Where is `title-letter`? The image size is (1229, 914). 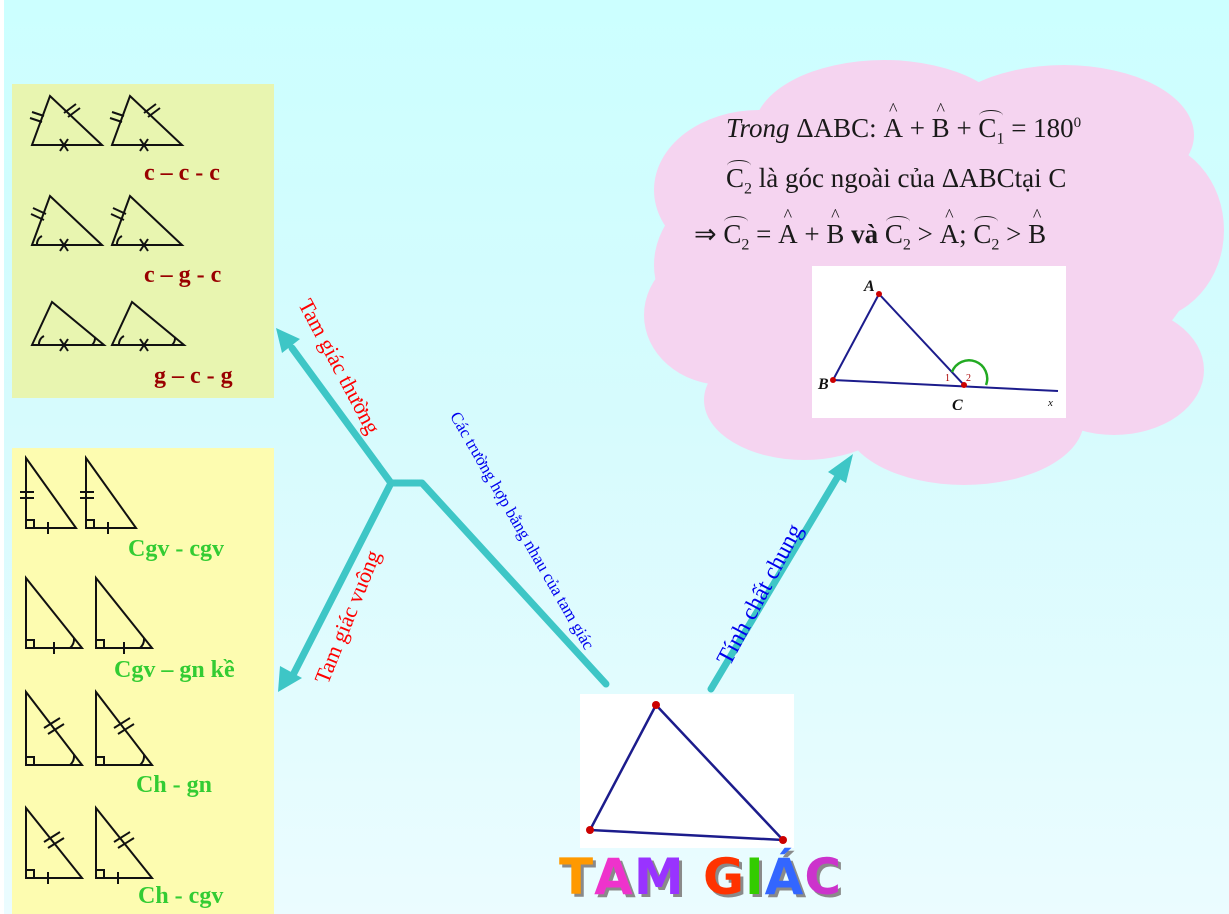 title-letter is located at coordinates (694, 877).